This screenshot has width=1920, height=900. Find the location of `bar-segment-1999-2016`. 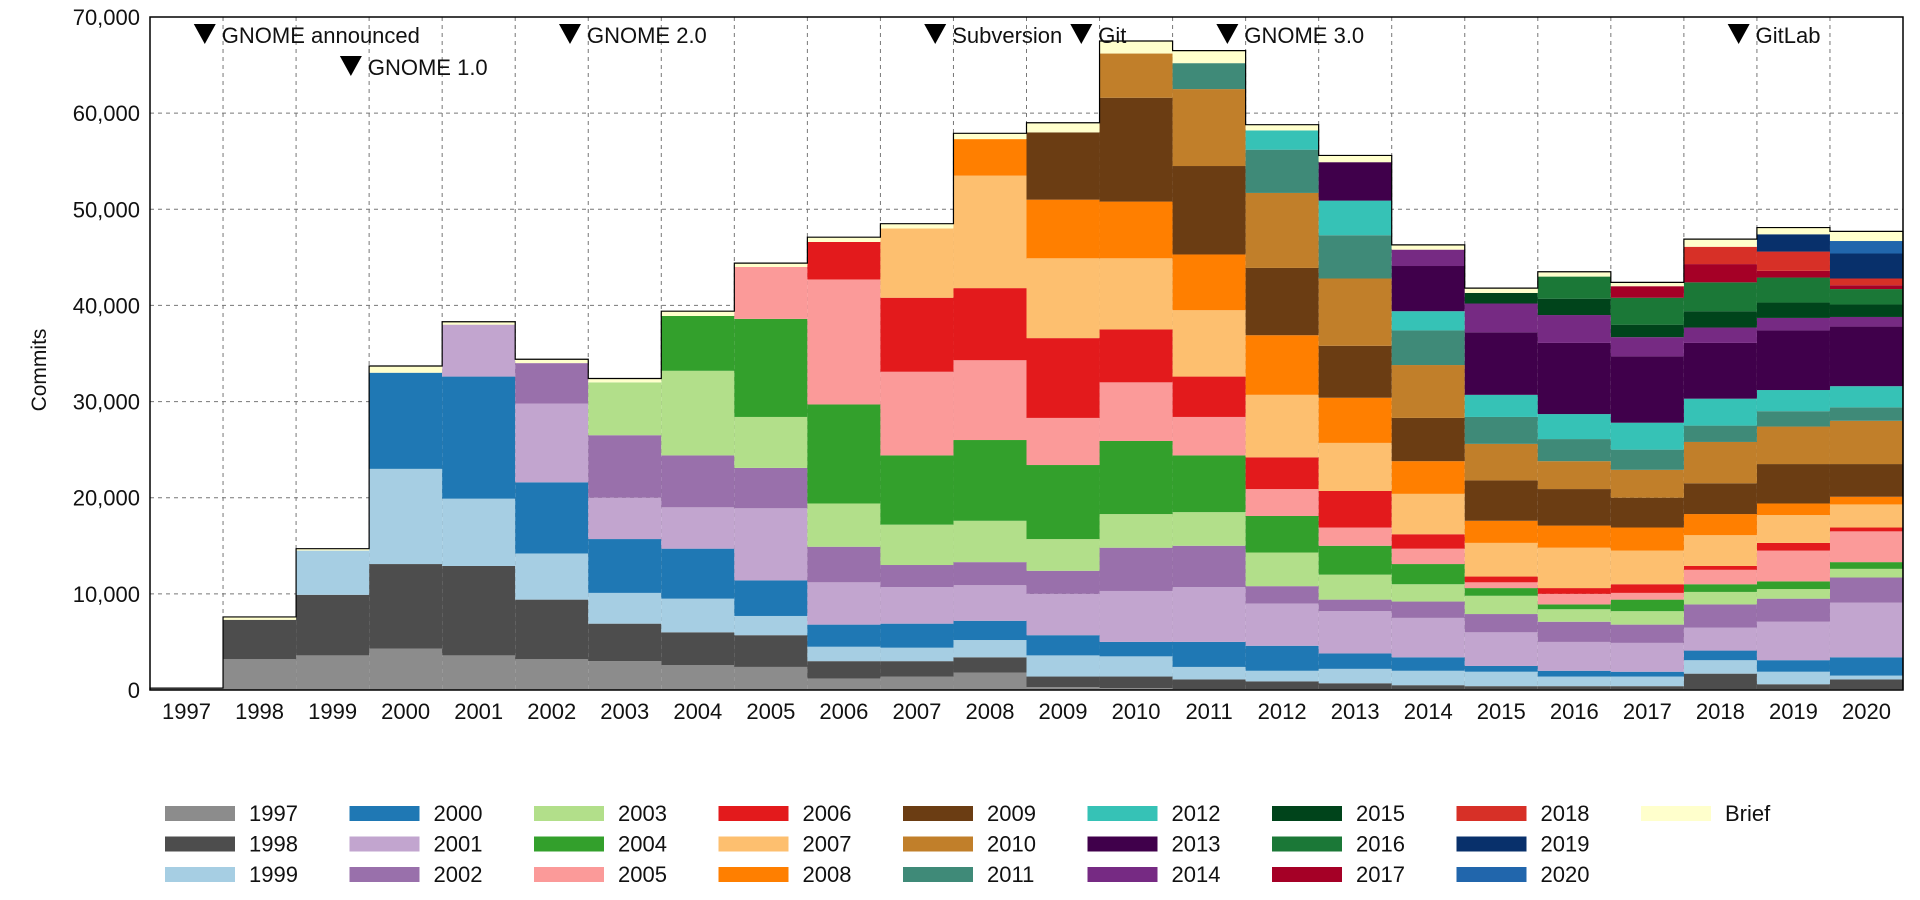

bar-segment-1999-2016 is located at coordinates (1574, 681).